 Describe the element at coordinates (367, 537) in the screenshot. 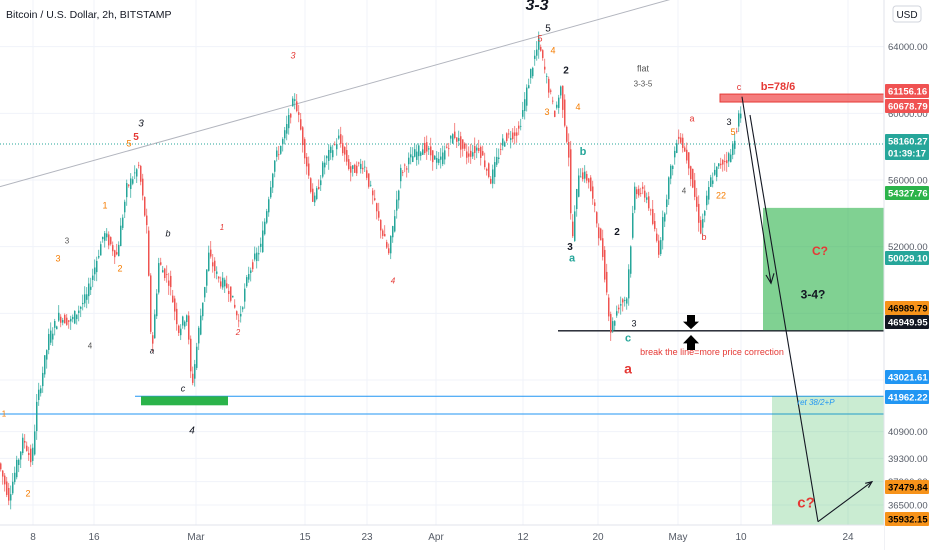

I see `time-tick-label: 23` at that location.